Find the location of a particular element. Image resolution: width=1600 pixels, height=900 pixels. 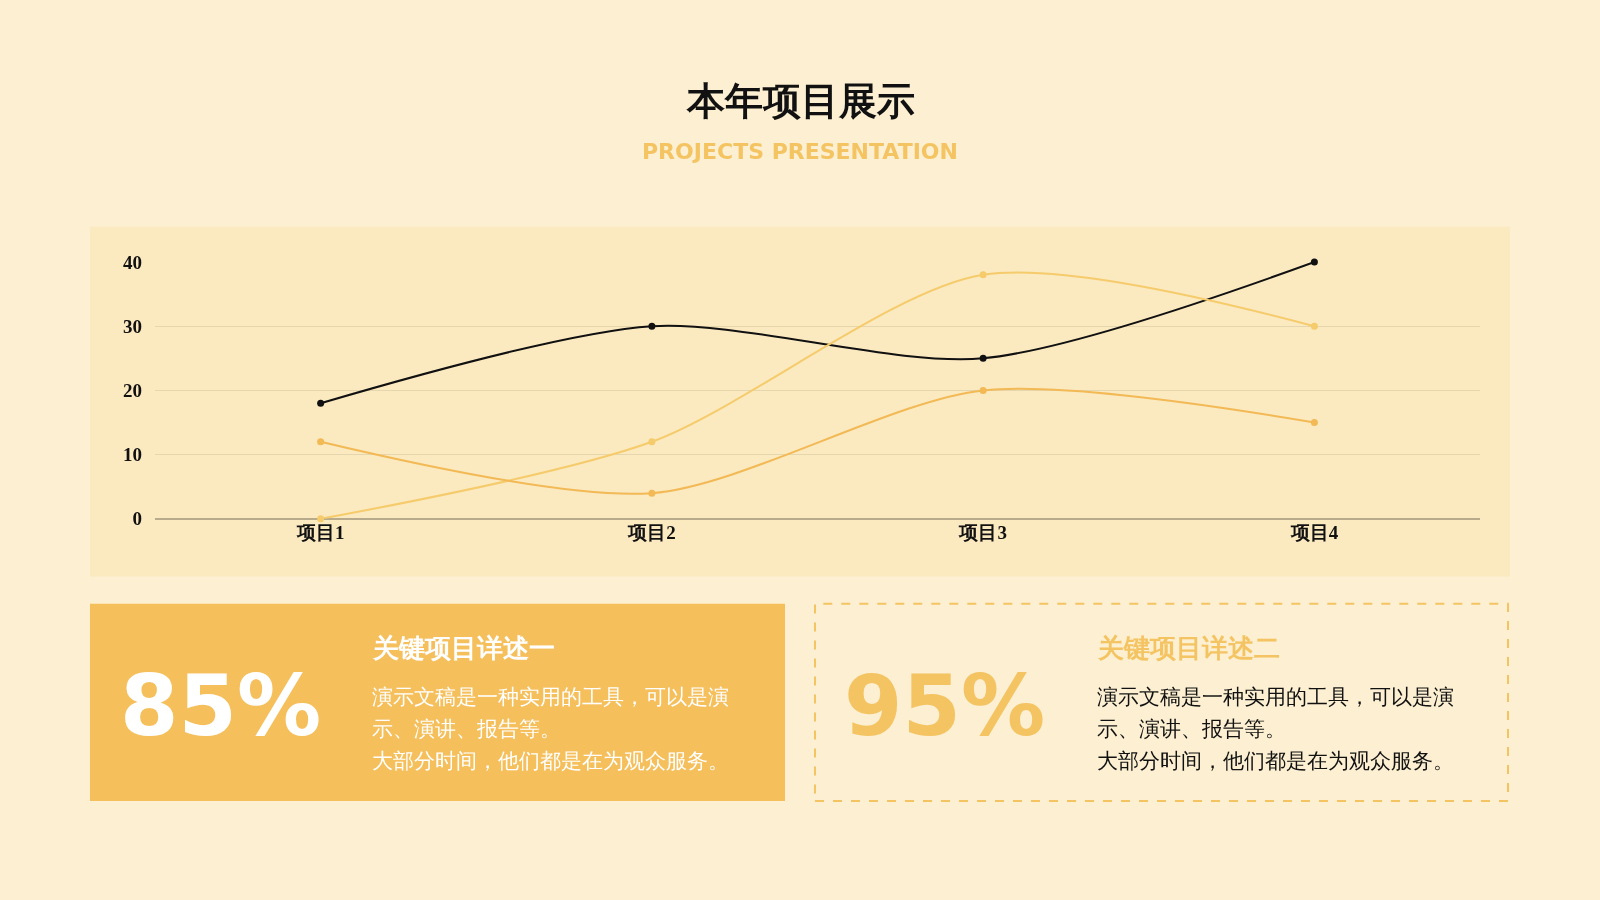

chart-title: 本年项目展示 is located at coordinates (800, 101).